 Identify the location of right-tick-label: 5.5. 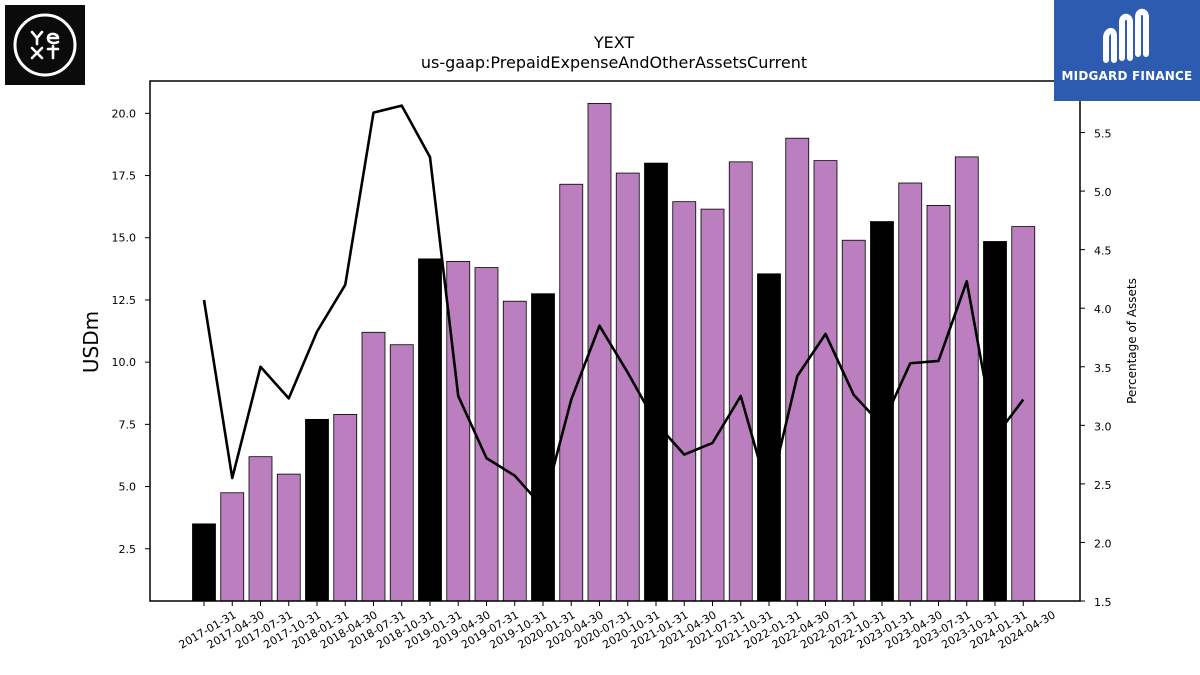
(1103, 134).